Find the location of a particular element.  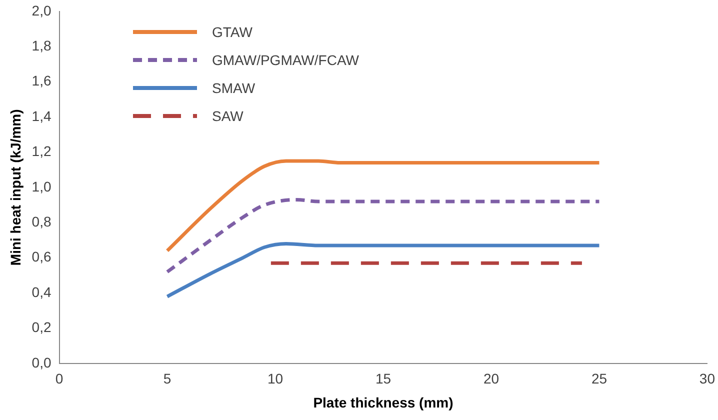

x-tick-label: 5 is located at coordinates (167, 378).